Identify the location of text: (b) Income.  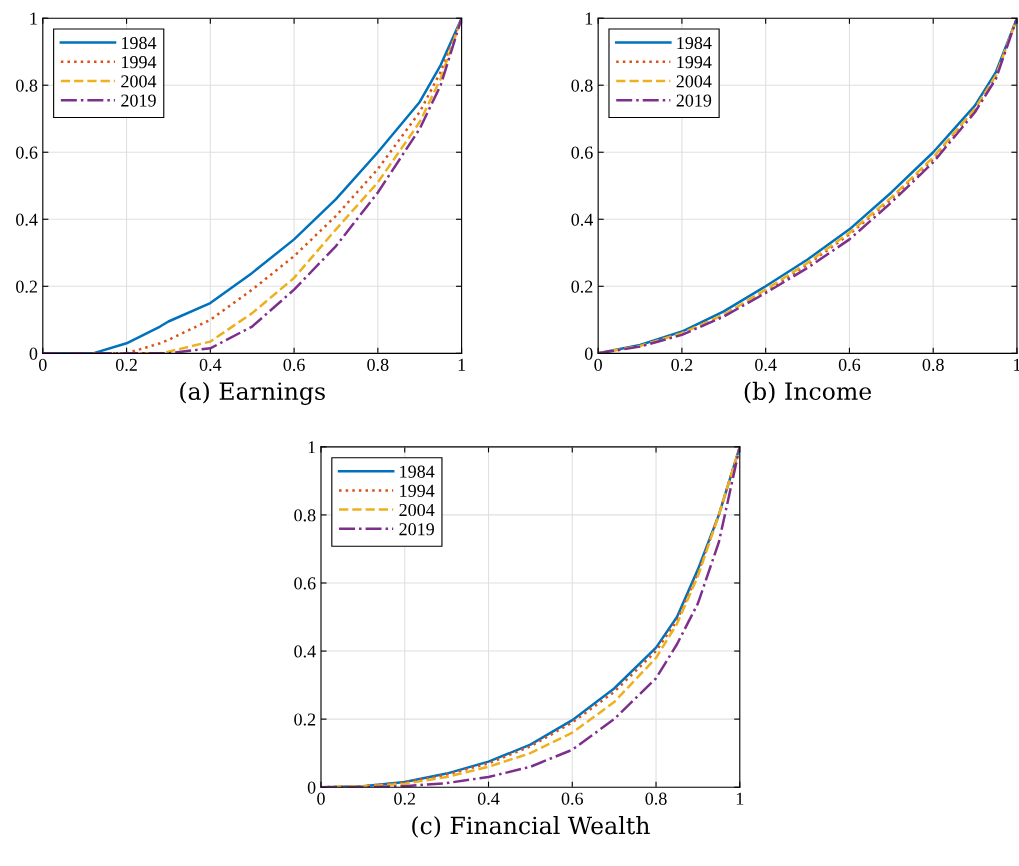
(808, 392).